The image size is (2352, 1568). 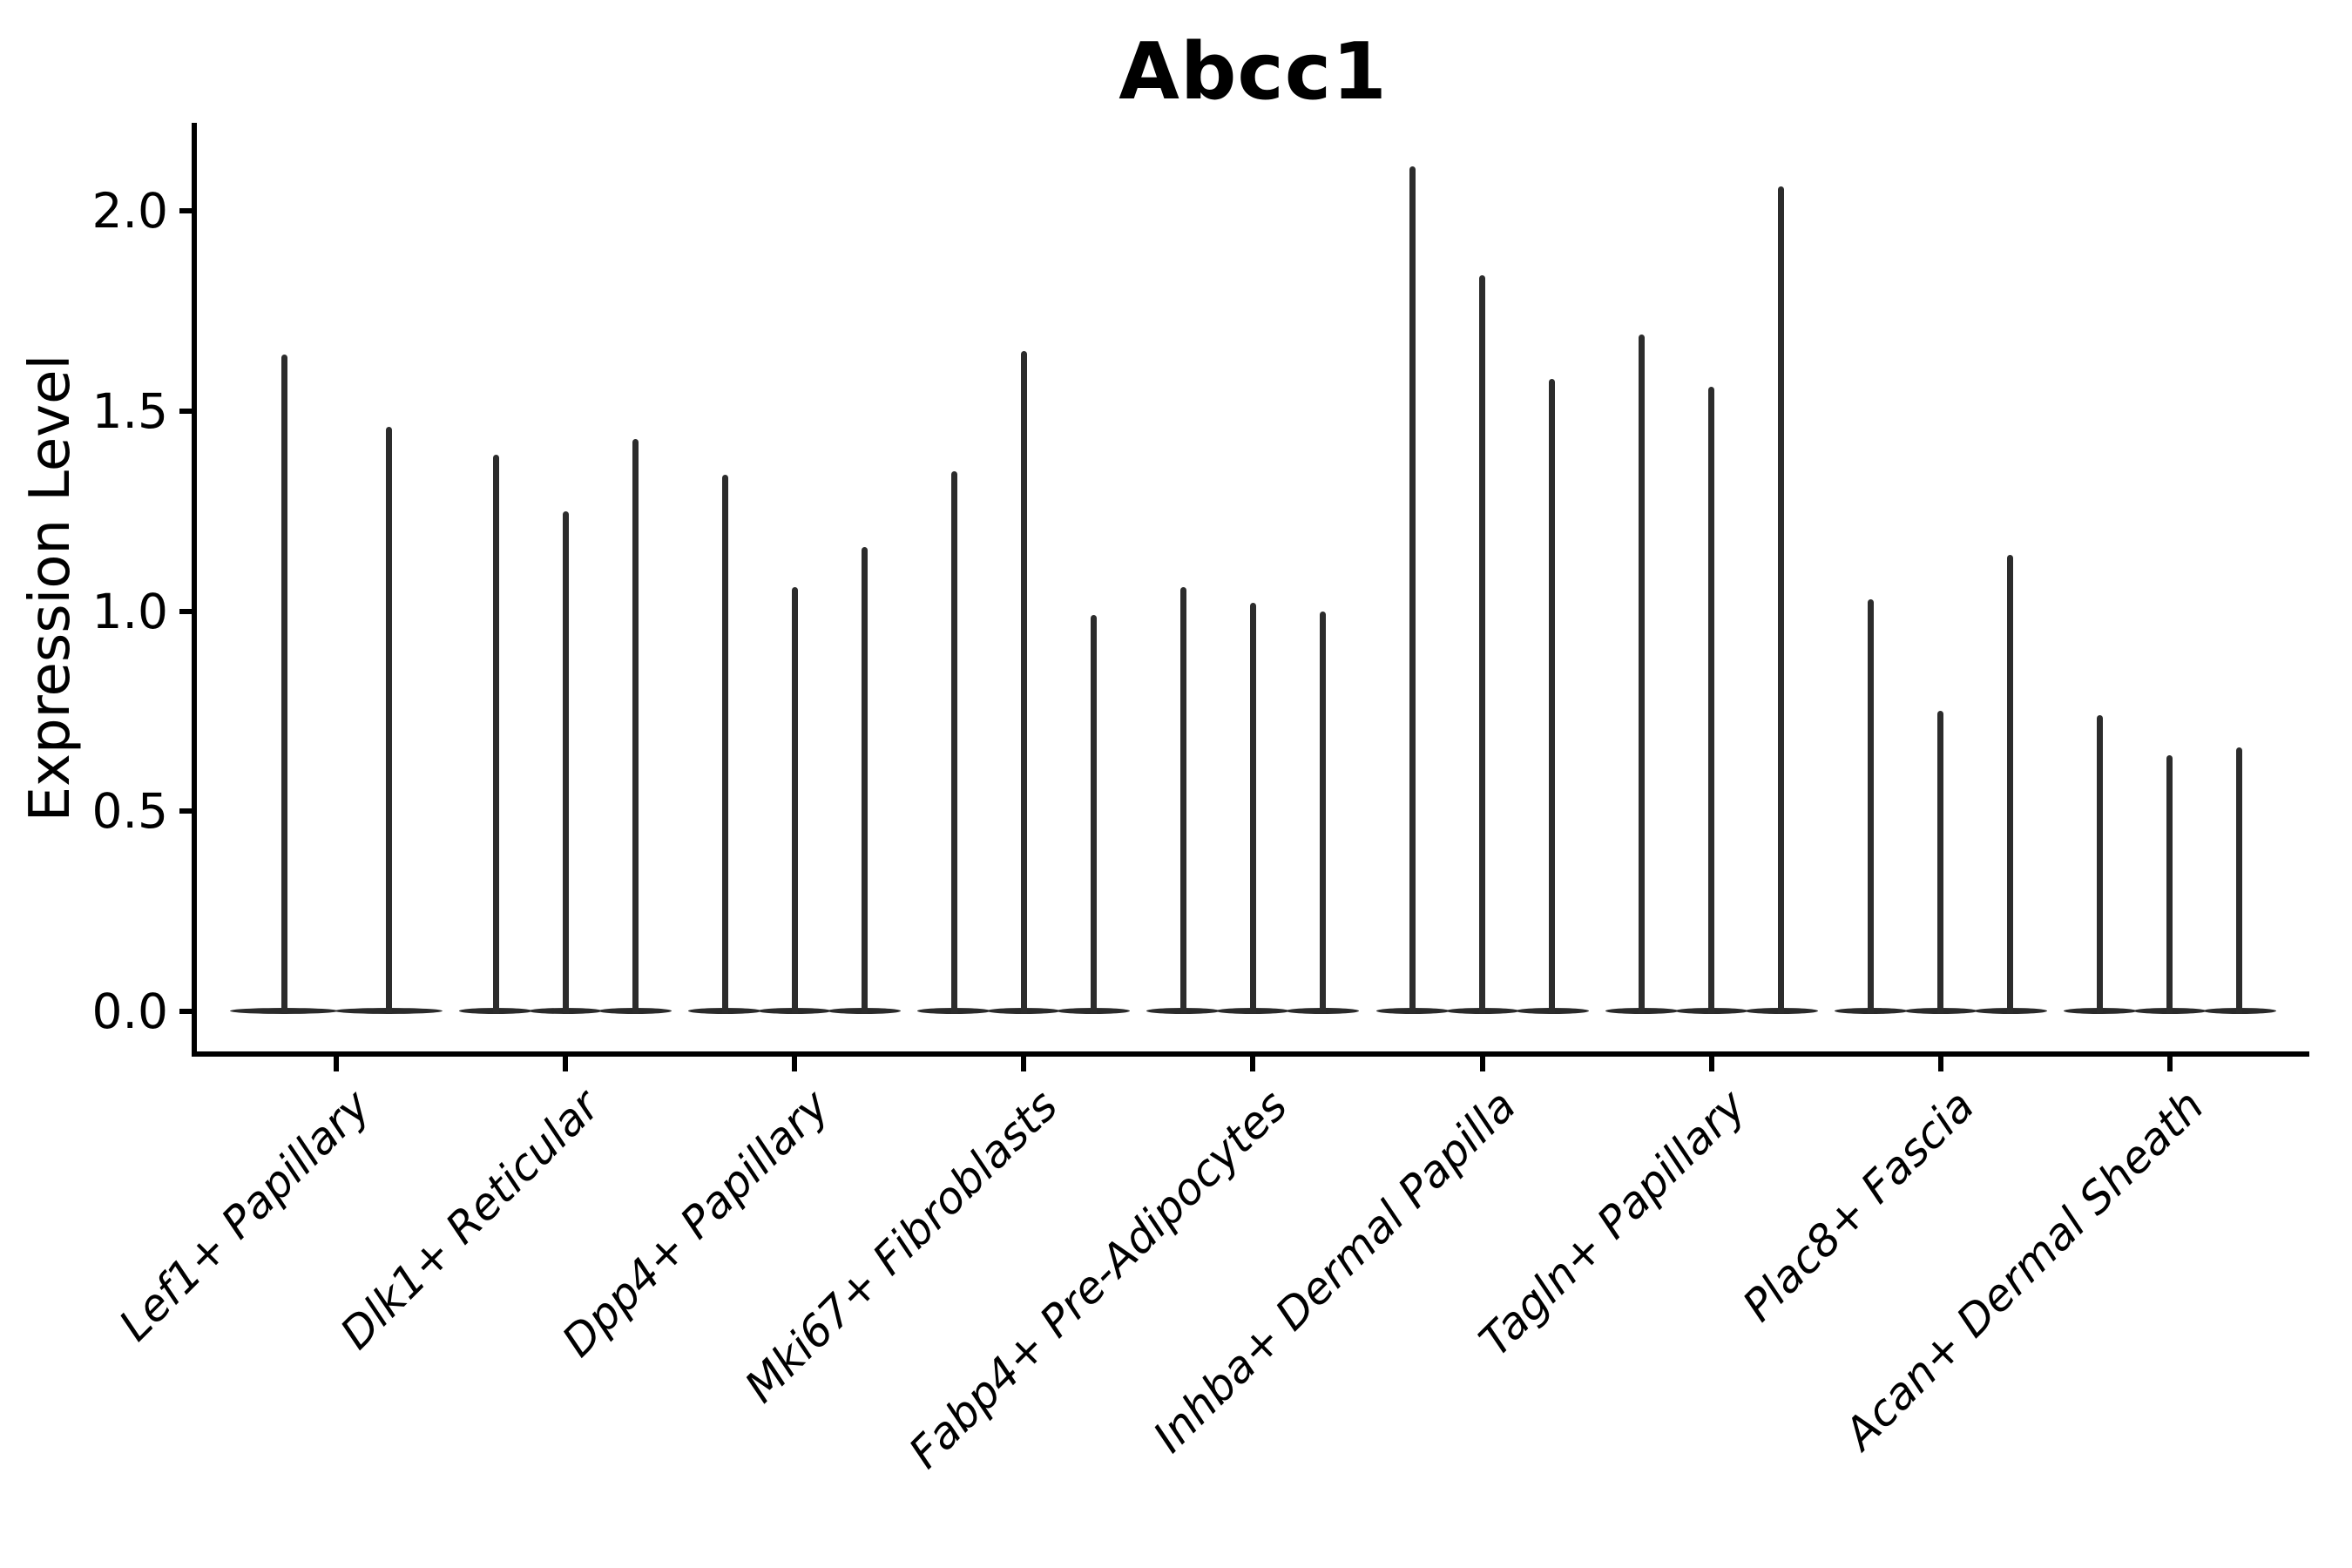 What do you see at coordinates (194, 590) in the screenshot?
I see `y-axis-line` at bounding box center [194, 590].